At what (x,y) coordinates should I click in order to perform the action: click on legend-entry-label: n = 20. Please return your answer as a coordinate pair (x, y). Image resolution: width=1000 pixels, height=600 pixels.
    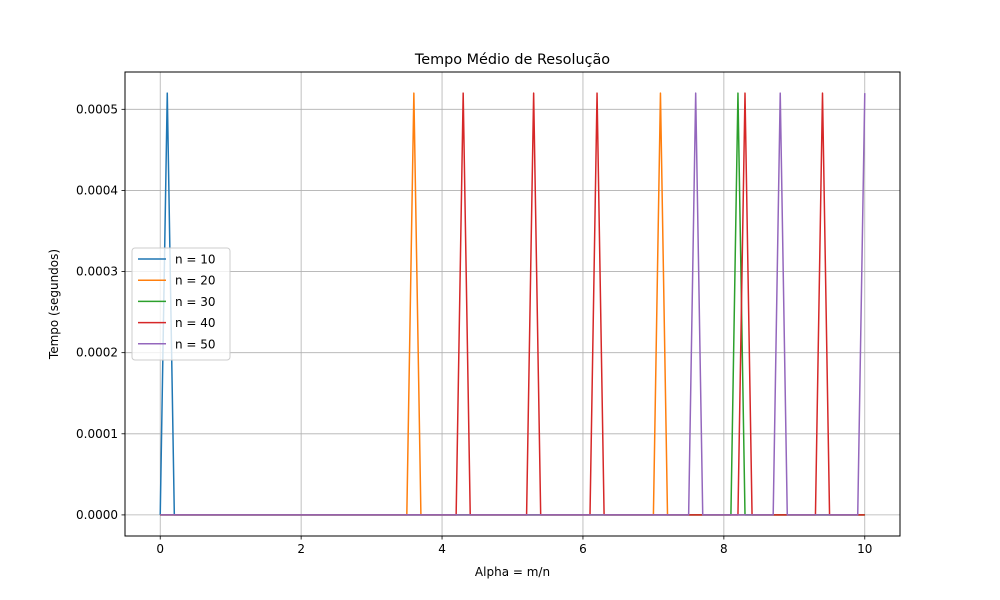
    Looking at the image, I should click on (195, 281).